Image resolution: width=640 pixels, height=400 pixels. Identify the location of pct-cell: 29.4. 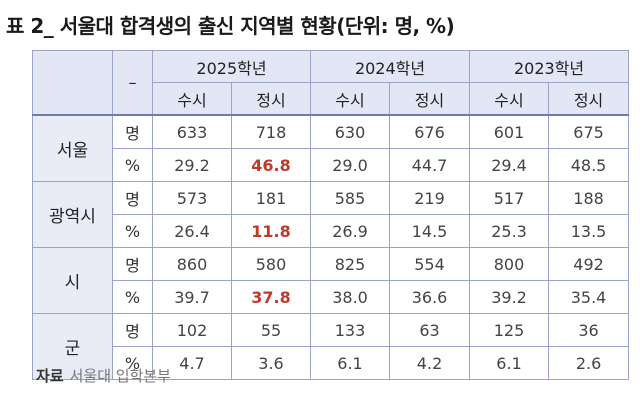
(509, 165).